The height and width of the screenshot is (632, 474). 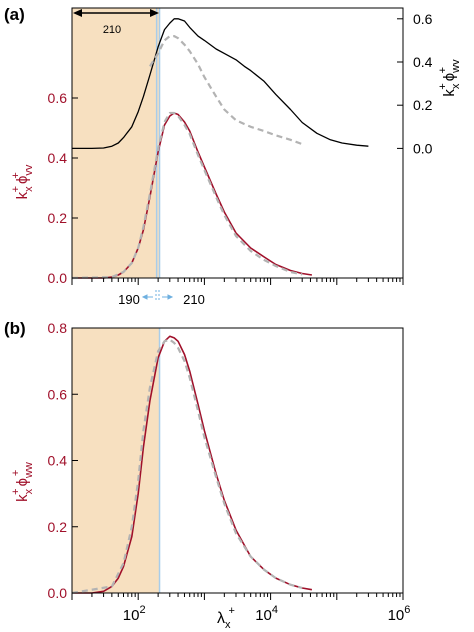 What do you see at coordinates (116, 143) in the screenshot?
I see `shaded-region-a` at bounding box center [116, 143].